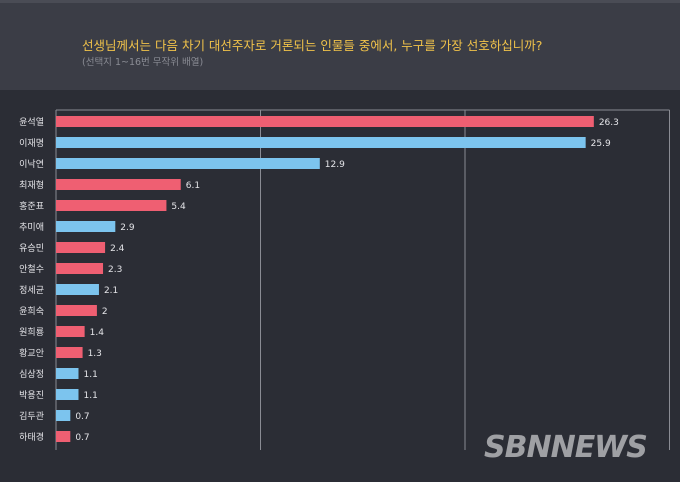 This screenshot has height=482, width=680. What do you see at coordinates (601, 144) in the screenshot?
I see `value-label-2: 25.9` at bounding box center [601, 144].